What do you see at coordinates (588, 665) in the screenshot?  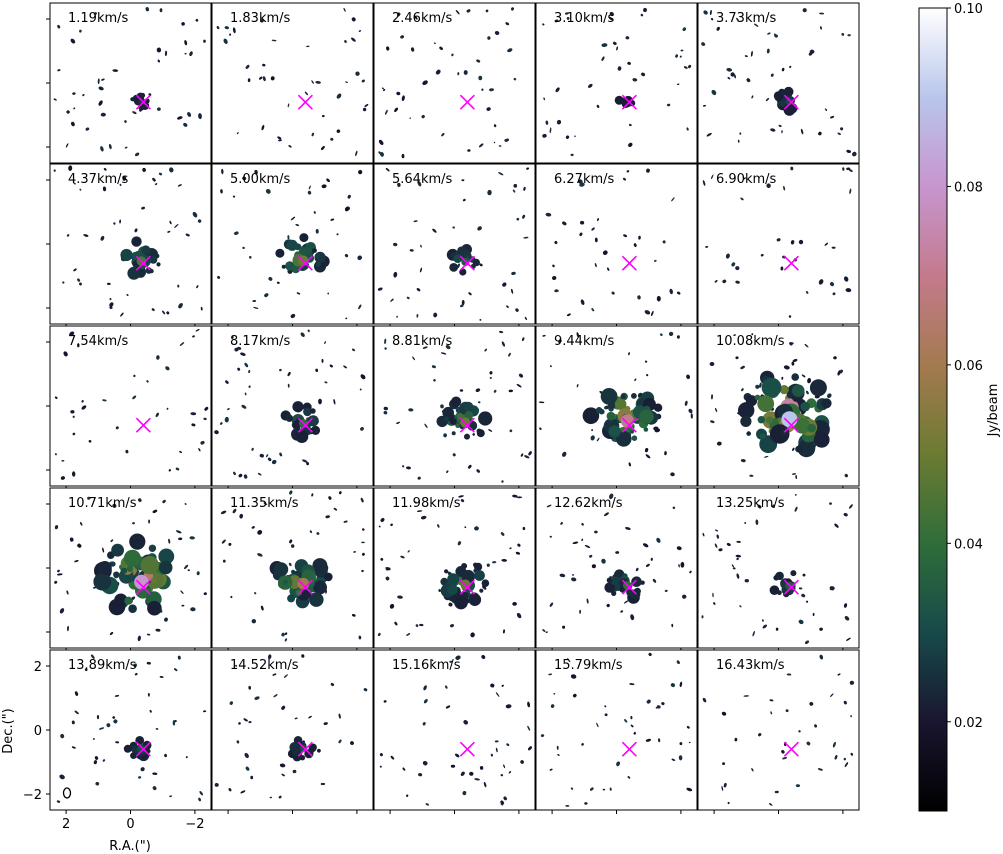 I see `velocity-label: 15.79km/s` at bounding box center [588, 665].